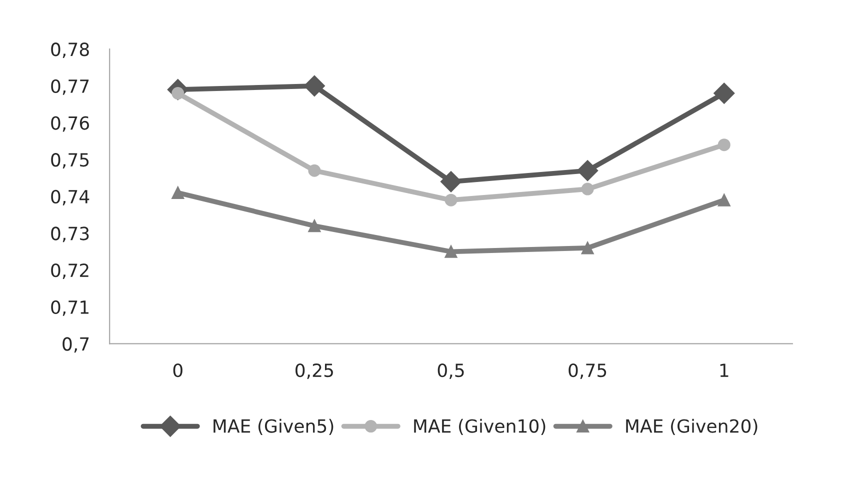  Describe the element at coordinates (70, 198) in the screenshot. I see `y-tick-label: 0,74` at that location.